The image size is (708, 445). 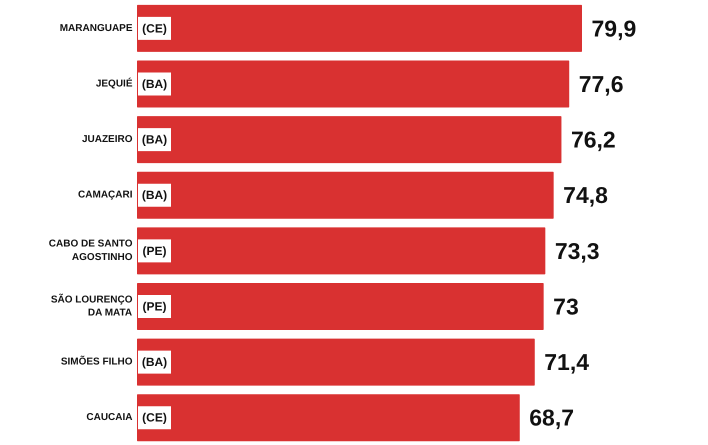 I want to click on data-label: 74,8, so click(x=585, y=195).